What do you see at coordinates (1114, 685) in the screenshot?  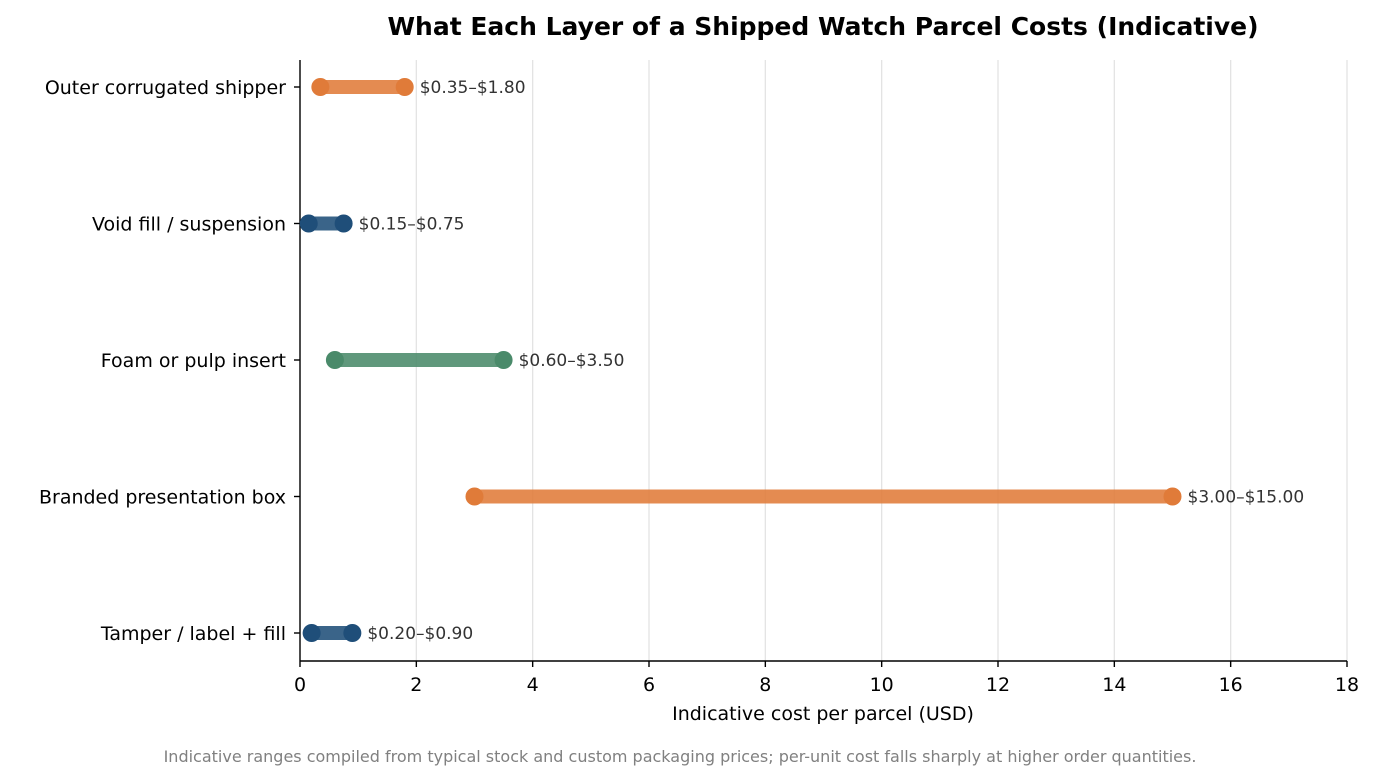 I see `x-tick-label: 14` at bounding box center [1114, 685].